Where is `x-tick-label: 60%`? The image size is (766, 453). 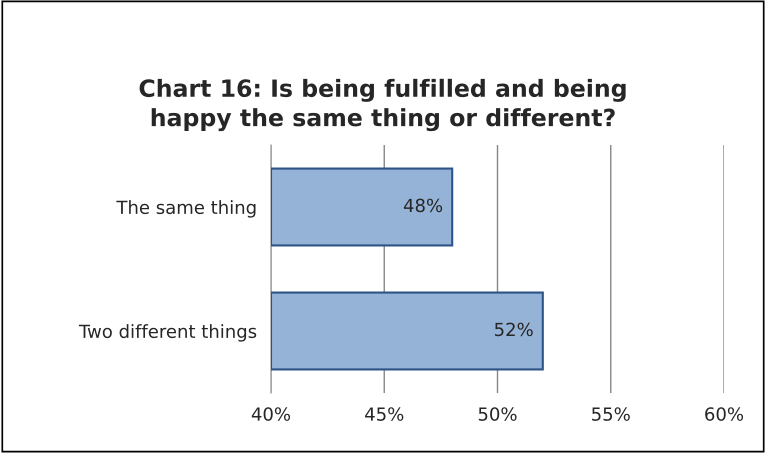
x-tick-label: 60% is located at coordinates (724, 414).